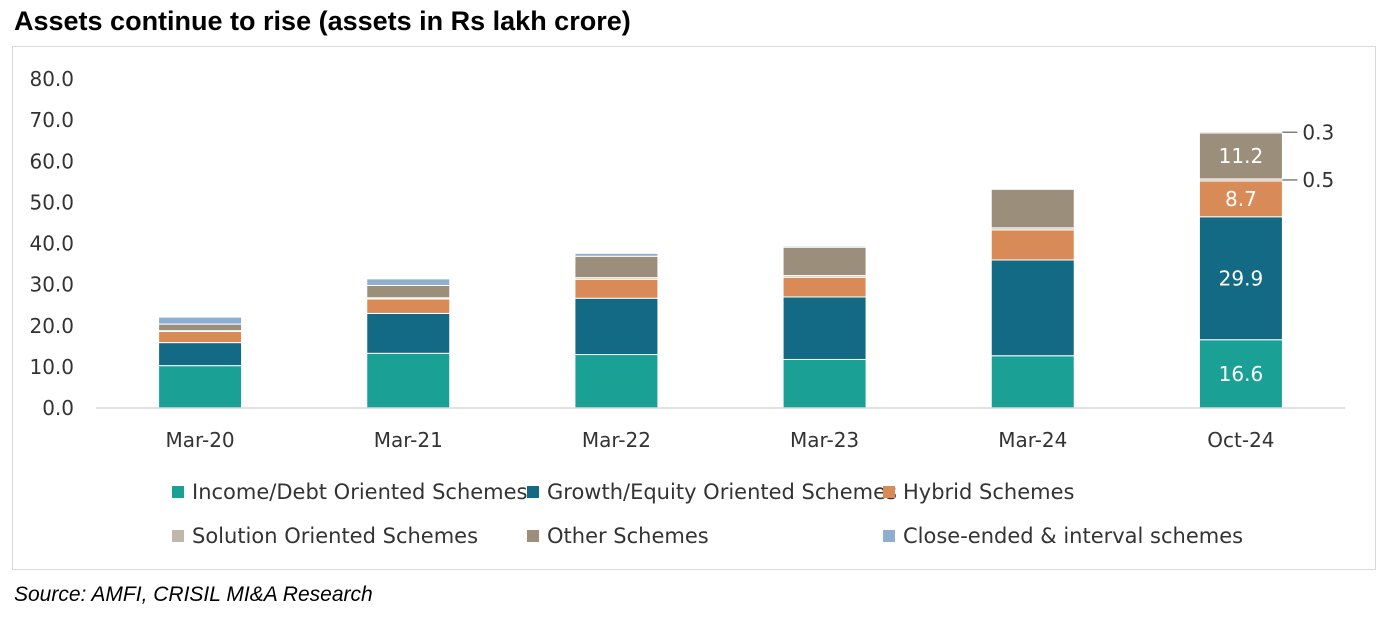 The height and width of the screenshot is (620, 1396). What do you see at coordinates (628, 536) in the screenshot?
I see `legend-label: Other Schemes` at bounding box center [628, 536].